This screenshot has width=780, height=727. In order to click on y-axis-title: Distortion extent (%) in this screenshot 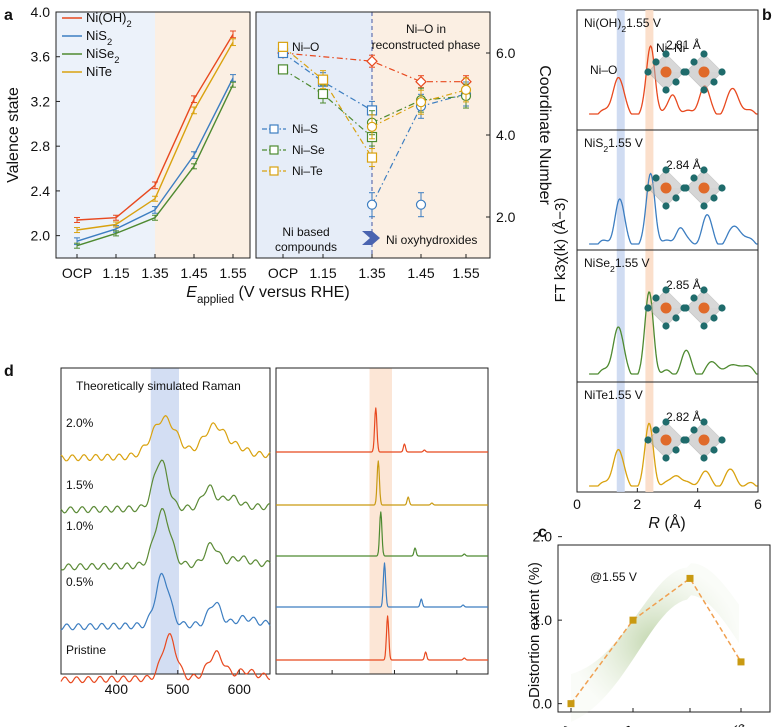, I will do `click(534, 630)`.